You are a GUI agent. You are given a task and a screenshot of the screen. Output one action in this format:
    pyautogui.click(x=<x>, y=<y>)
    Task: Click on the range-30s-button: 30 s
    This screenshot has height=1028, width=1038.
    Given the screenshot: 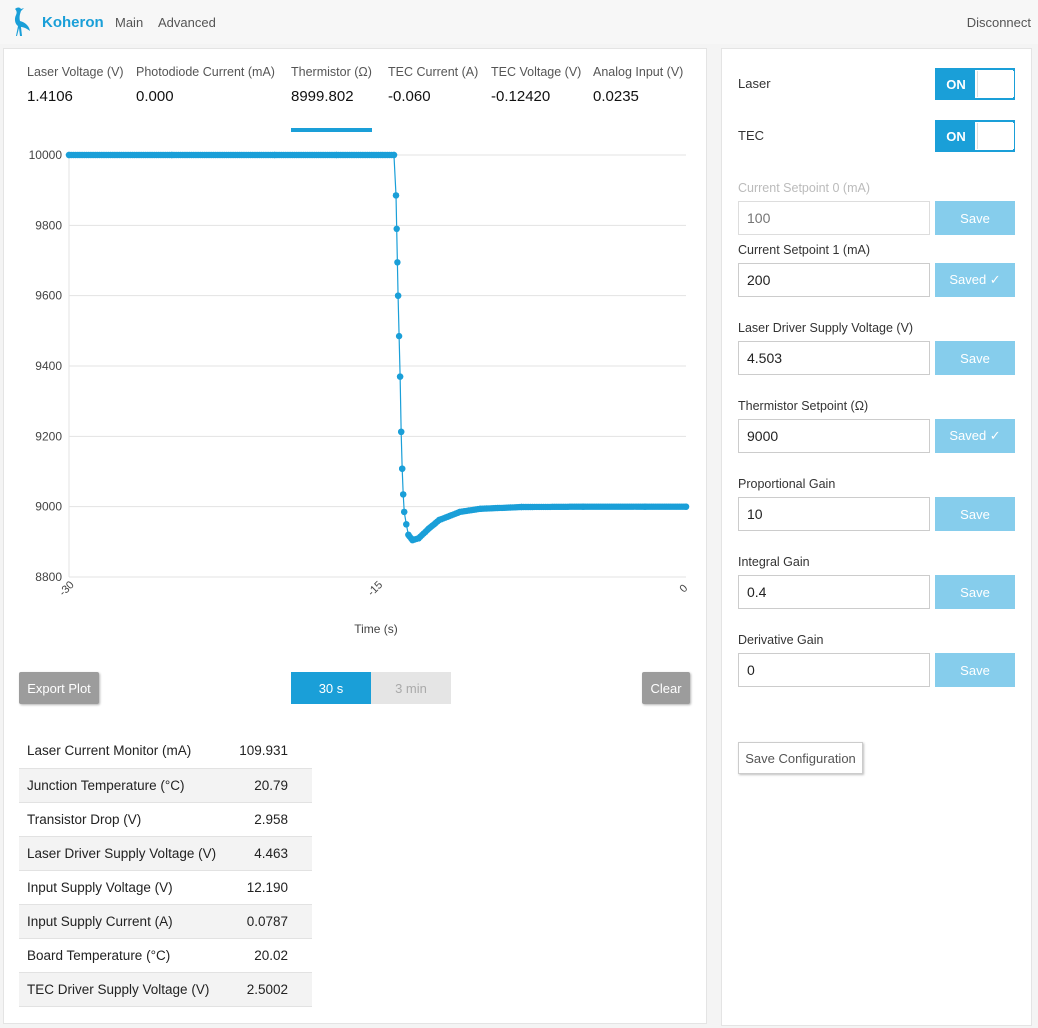 What is the action you would take?
    pyautogui.click(x=331, y=688)
    